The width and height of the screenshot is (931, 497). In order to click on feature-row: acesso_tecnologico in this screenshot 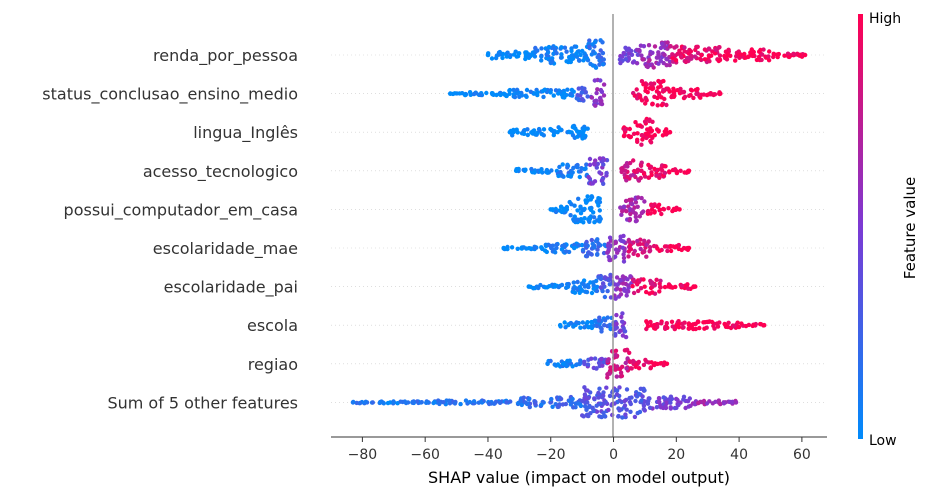, I will do `click(485, 171)`.